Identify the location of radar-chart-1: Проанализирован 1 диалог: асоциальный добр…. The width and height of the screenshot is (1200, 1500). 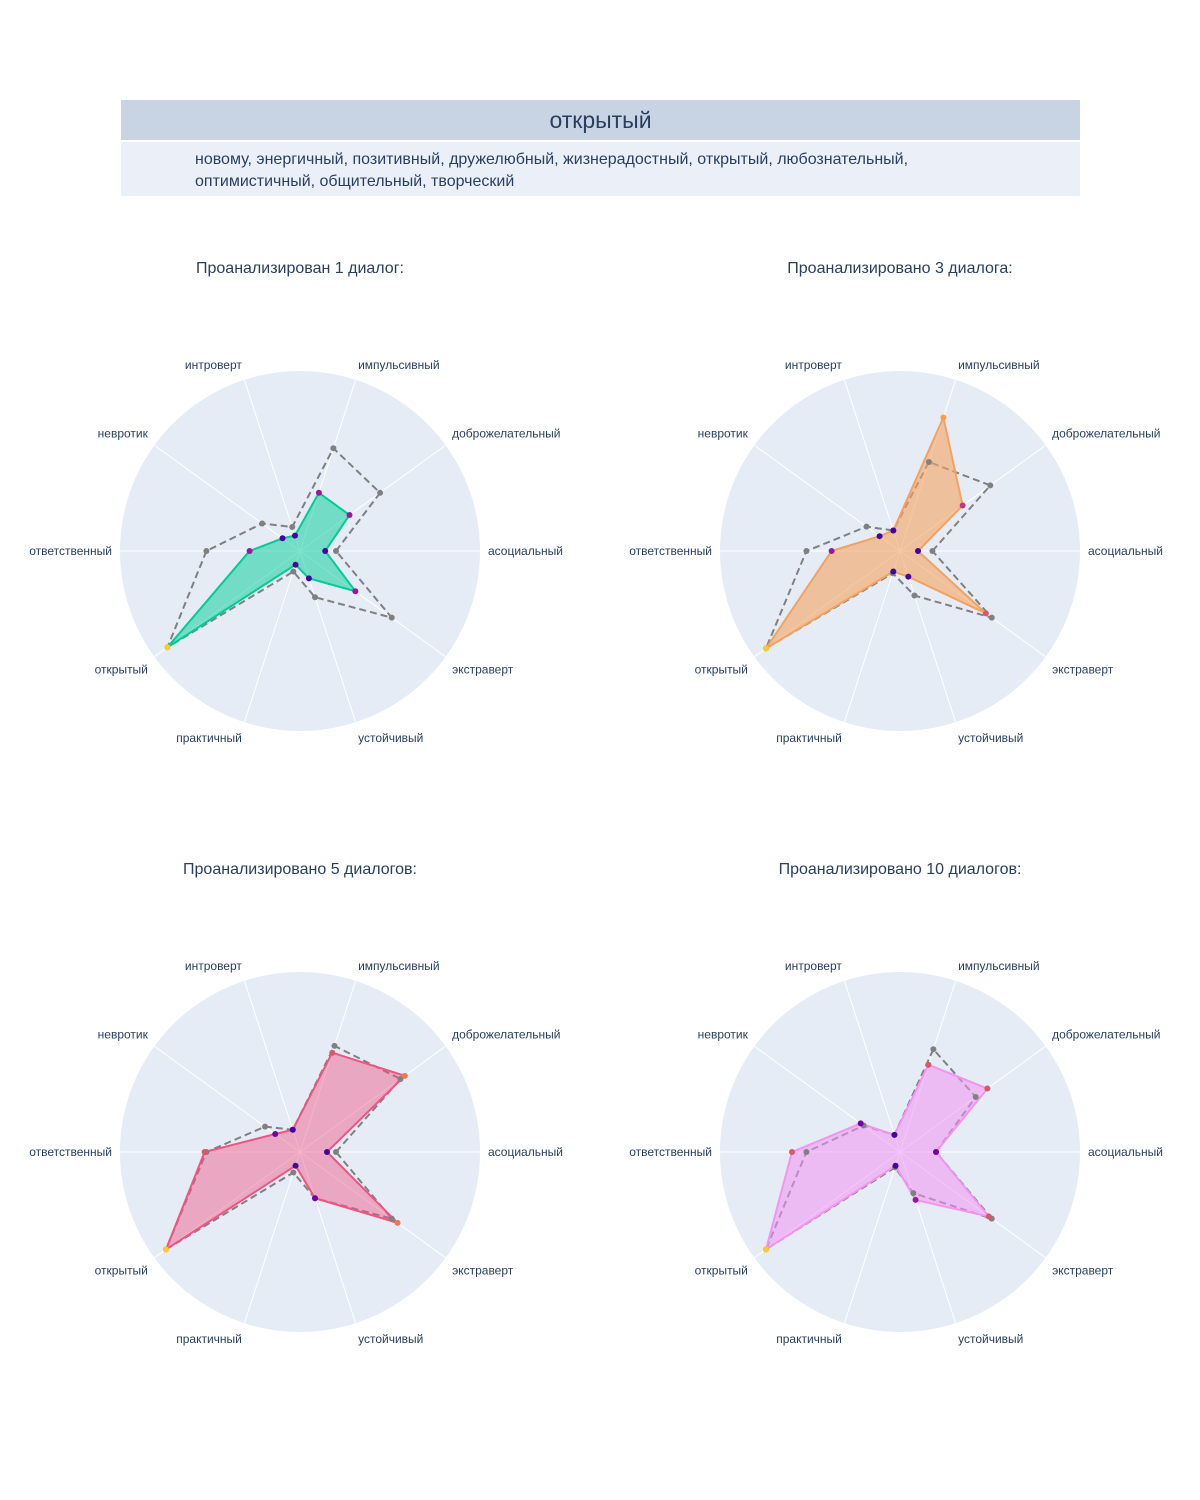
(296, 502).